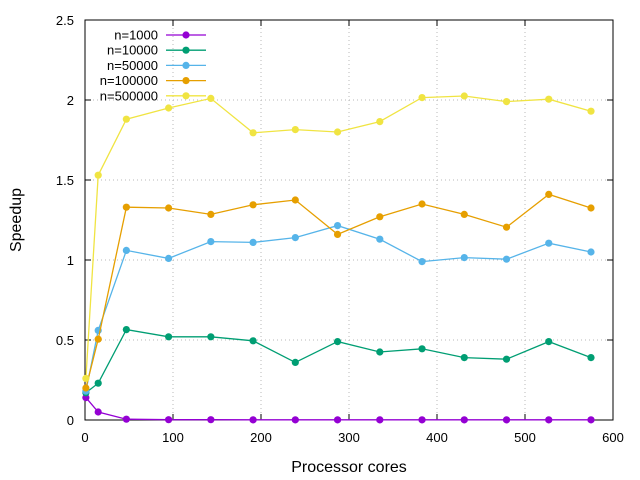 The width and height of the screenshot is (640, 480). Describe the element at coordinates (65, 340) in the screenshot. I see `y-tick-label: 0.5` at that location.